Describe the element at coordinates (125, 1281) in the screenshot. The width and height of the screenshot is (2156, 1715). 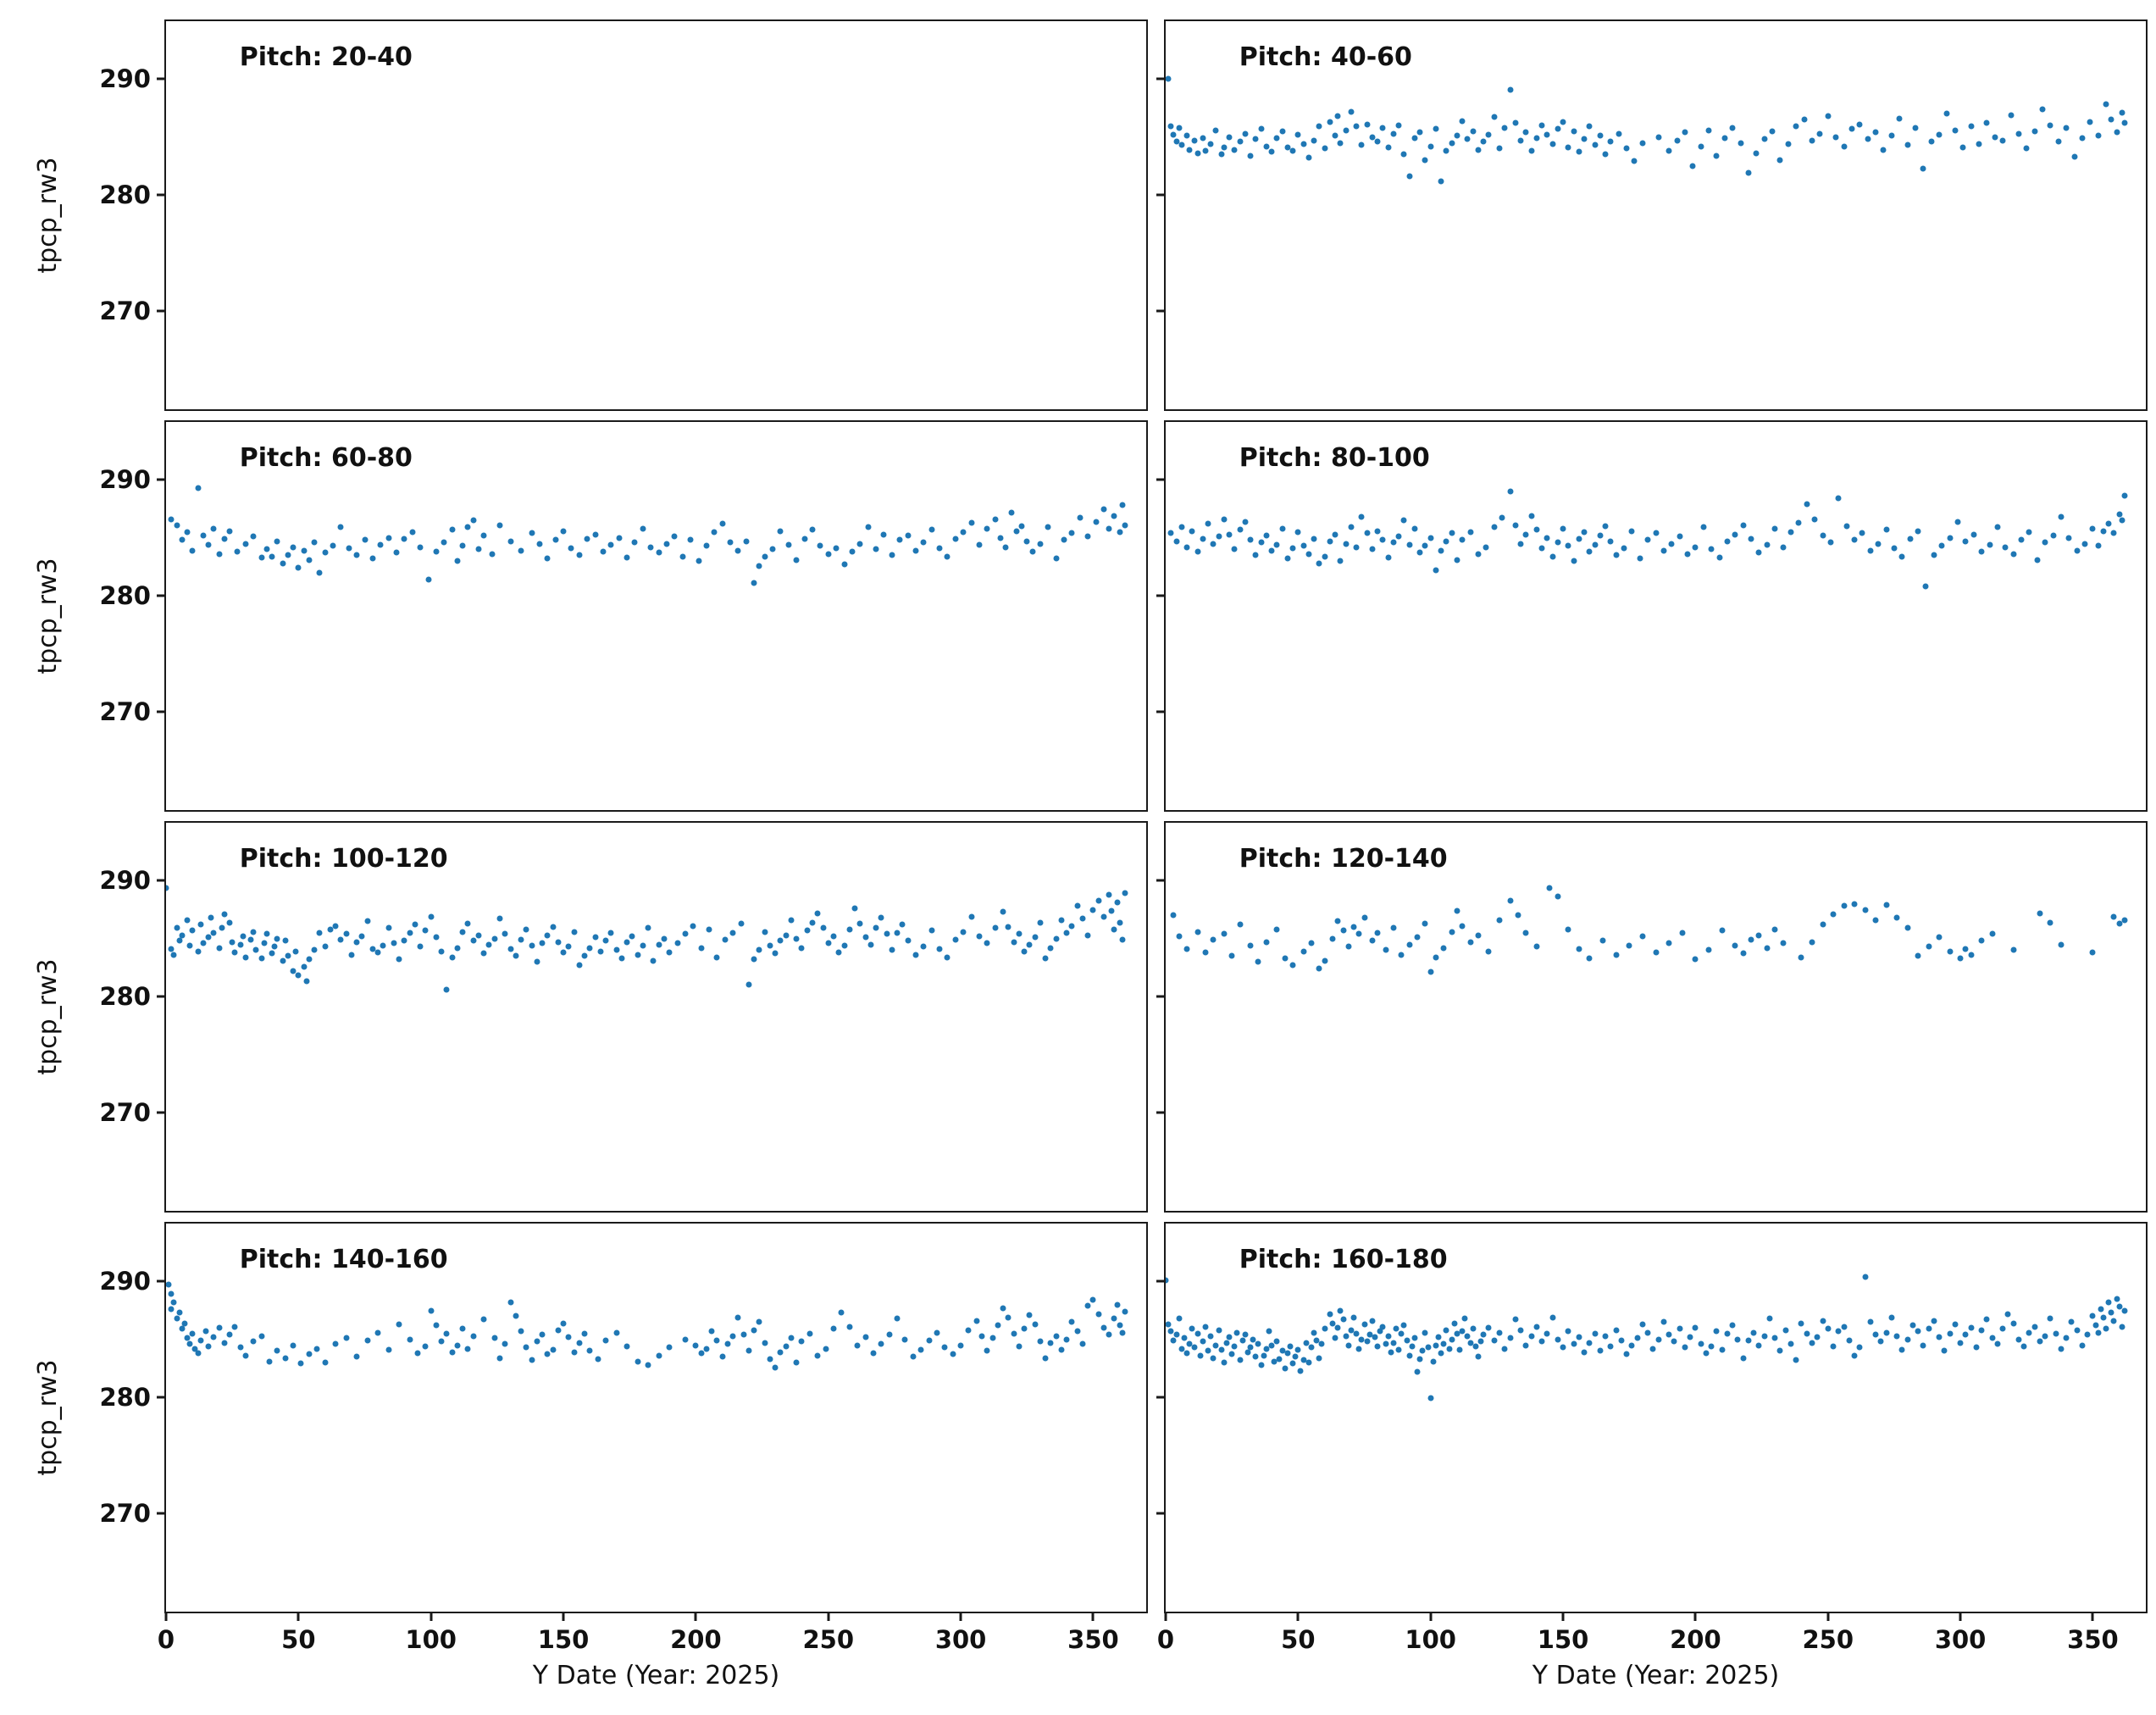
I see `y-tick-label: 290` at that location.